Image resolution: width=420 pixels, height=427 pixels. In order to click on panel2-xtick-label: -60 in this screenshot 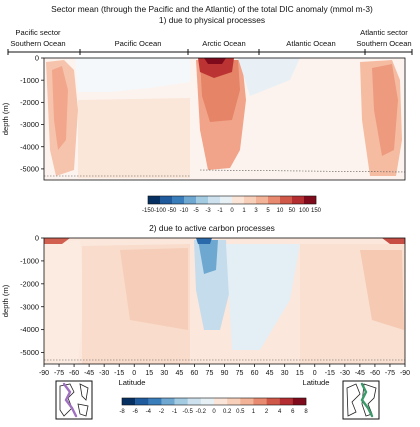, I will do `click(375, 373)`.